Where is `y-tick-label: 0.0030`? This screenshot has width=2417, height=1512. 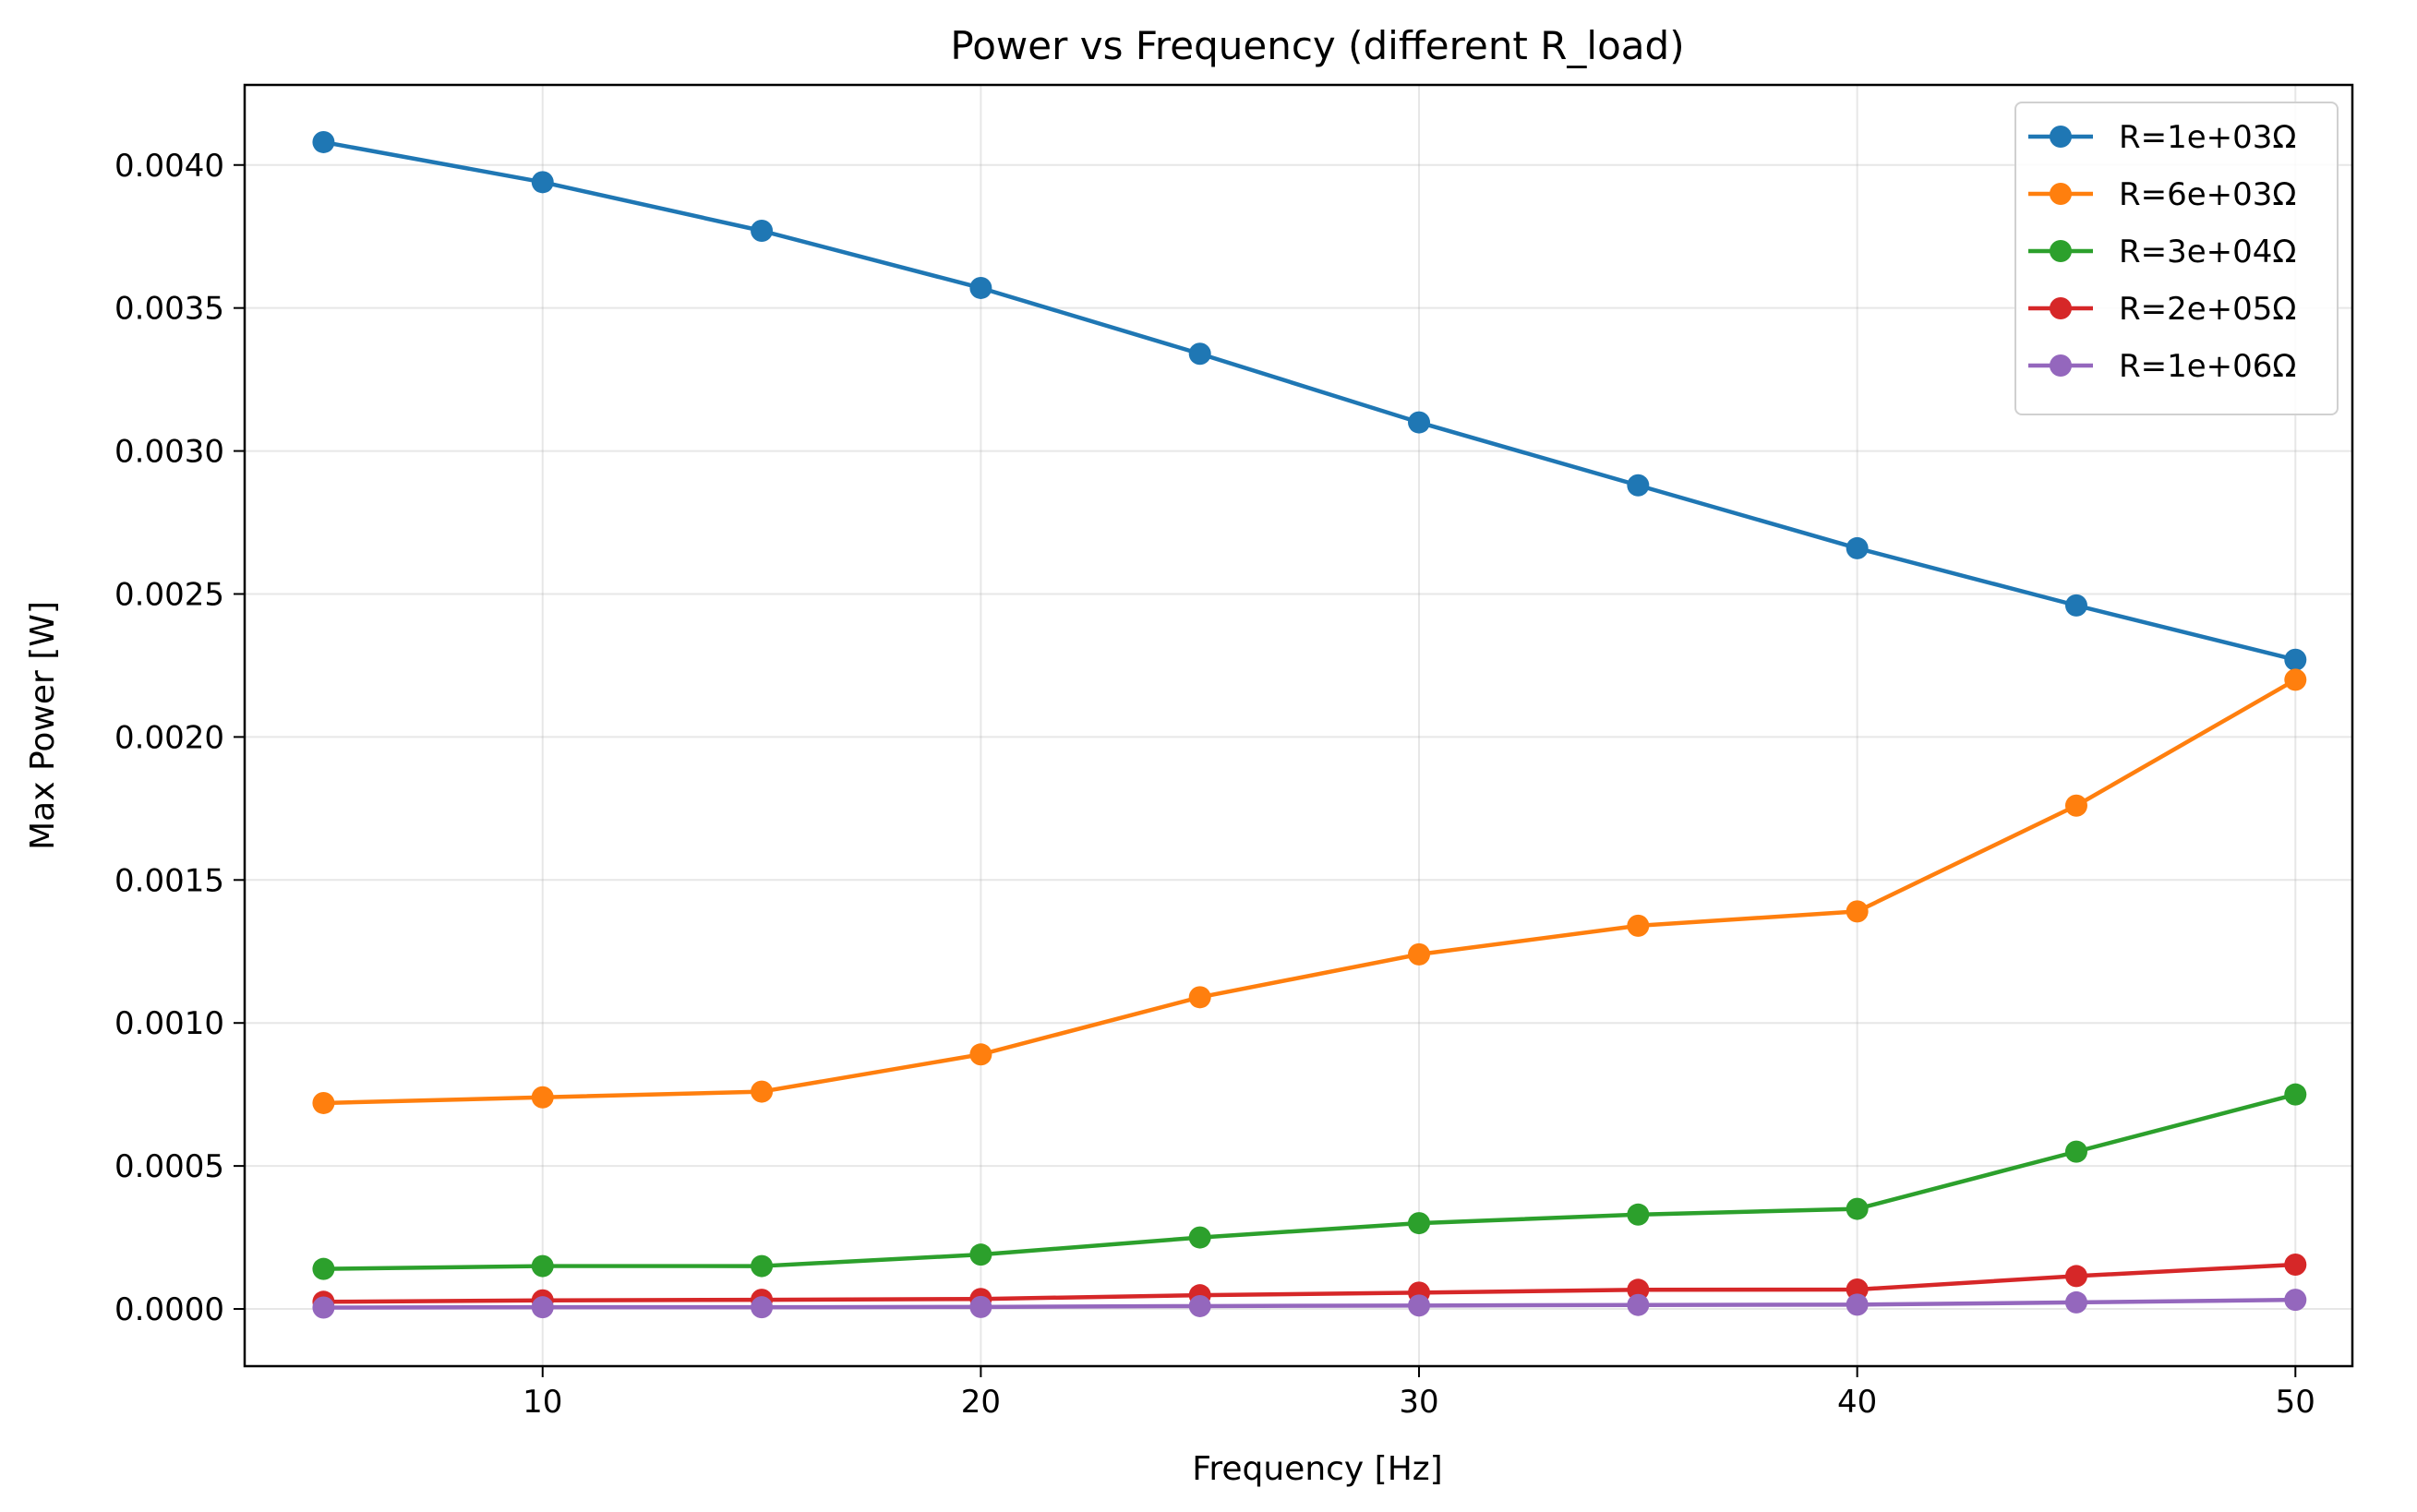
y-tick-label: 0.0030 is located at coordinates (169, 452).